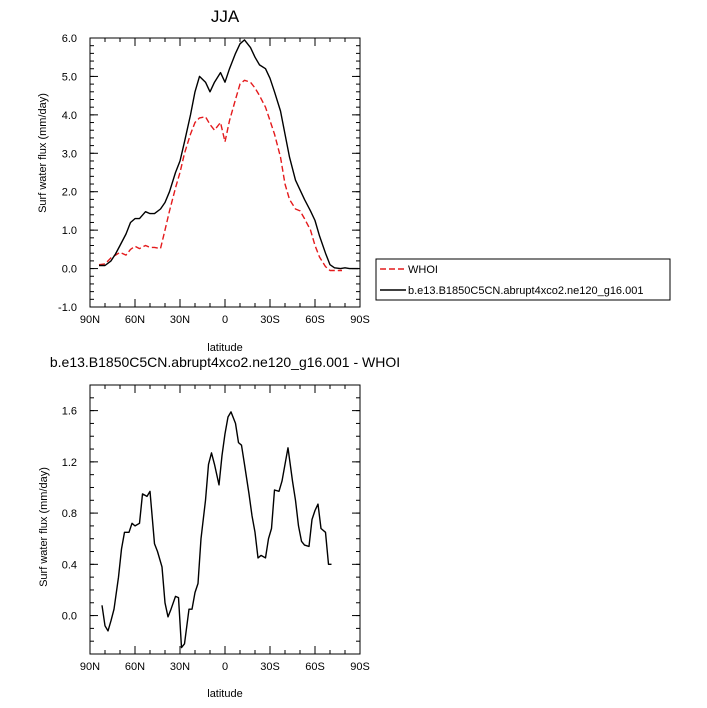  I want to click on bottom-y-tick-label: 1.2, so click(69, 463).